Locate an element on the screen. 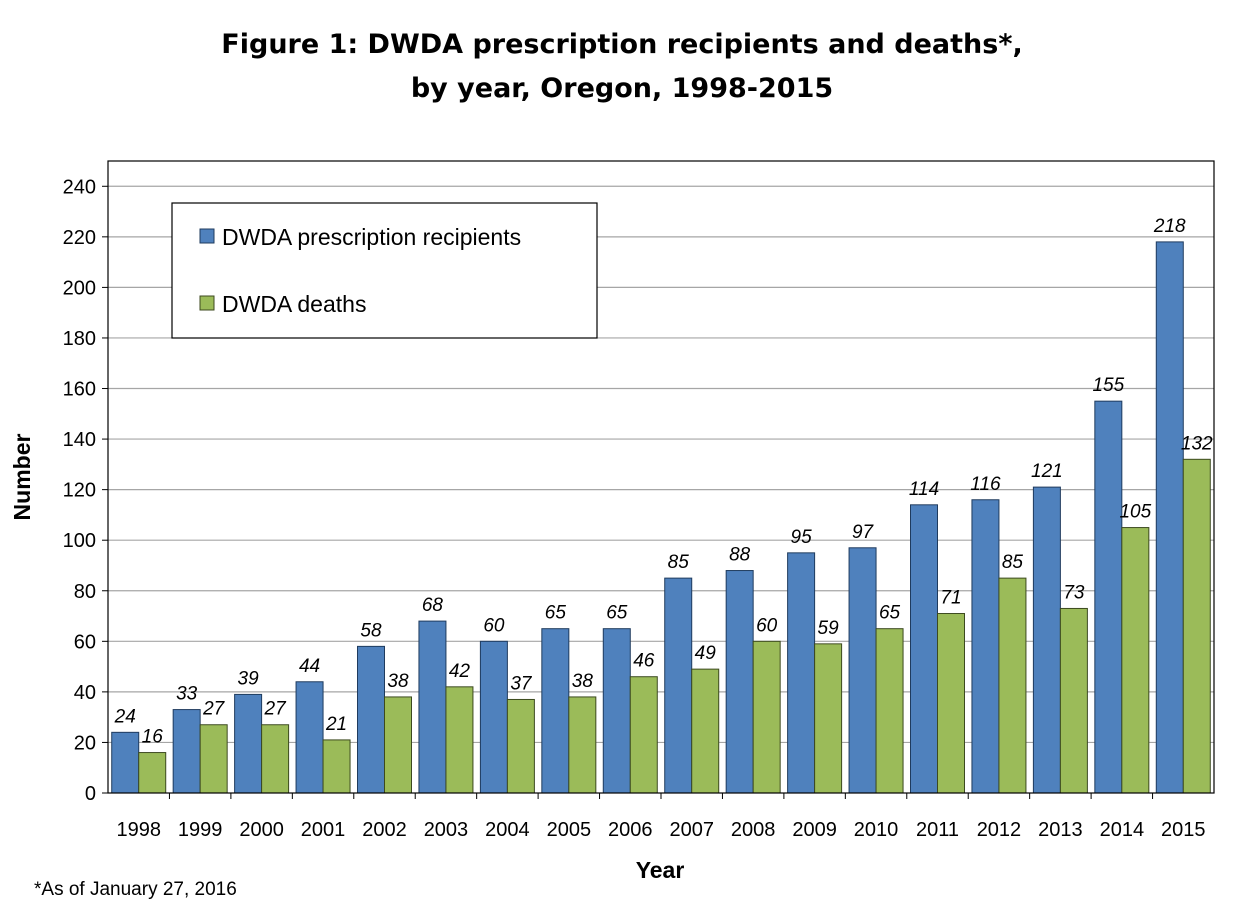 Image resolution: width=1244 pixels, height=922 pixels. data-label: 39 is located at coordinates (249, 678).